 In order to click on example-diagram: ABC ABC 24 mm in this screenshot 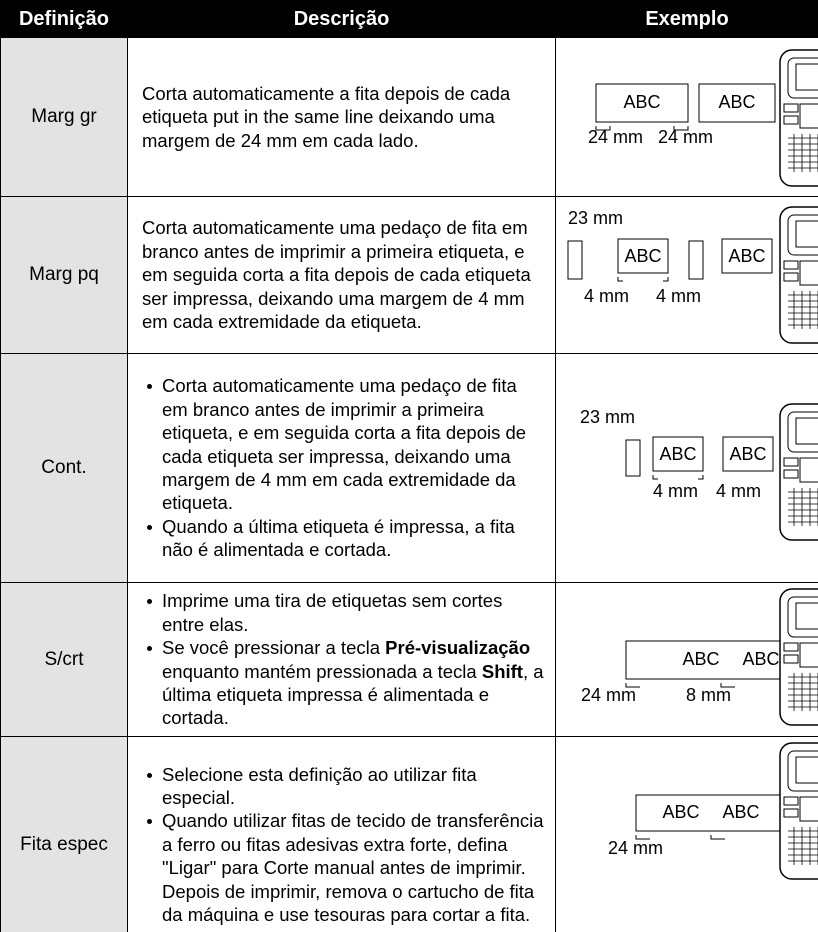, I will do `click(713, 811)`.